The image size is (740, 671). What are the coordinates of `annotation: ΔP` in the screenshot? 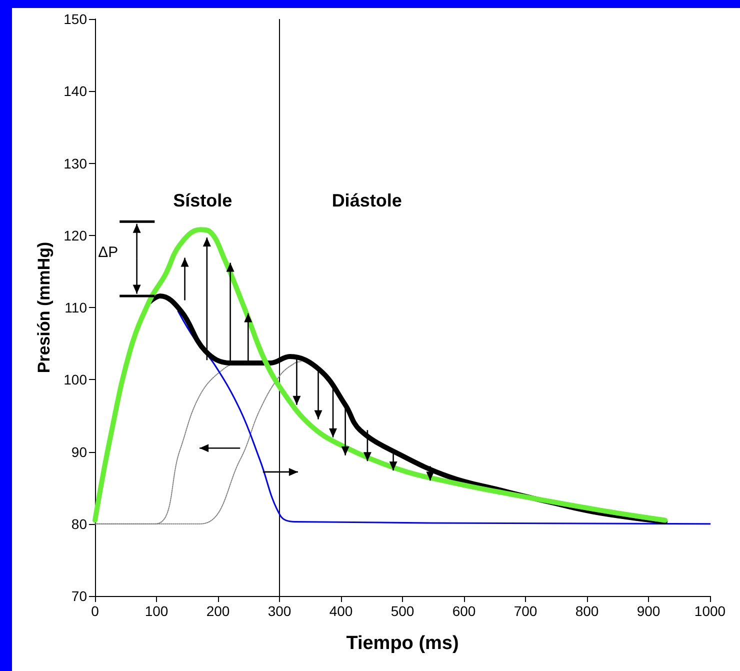 It's located at (108, 253).